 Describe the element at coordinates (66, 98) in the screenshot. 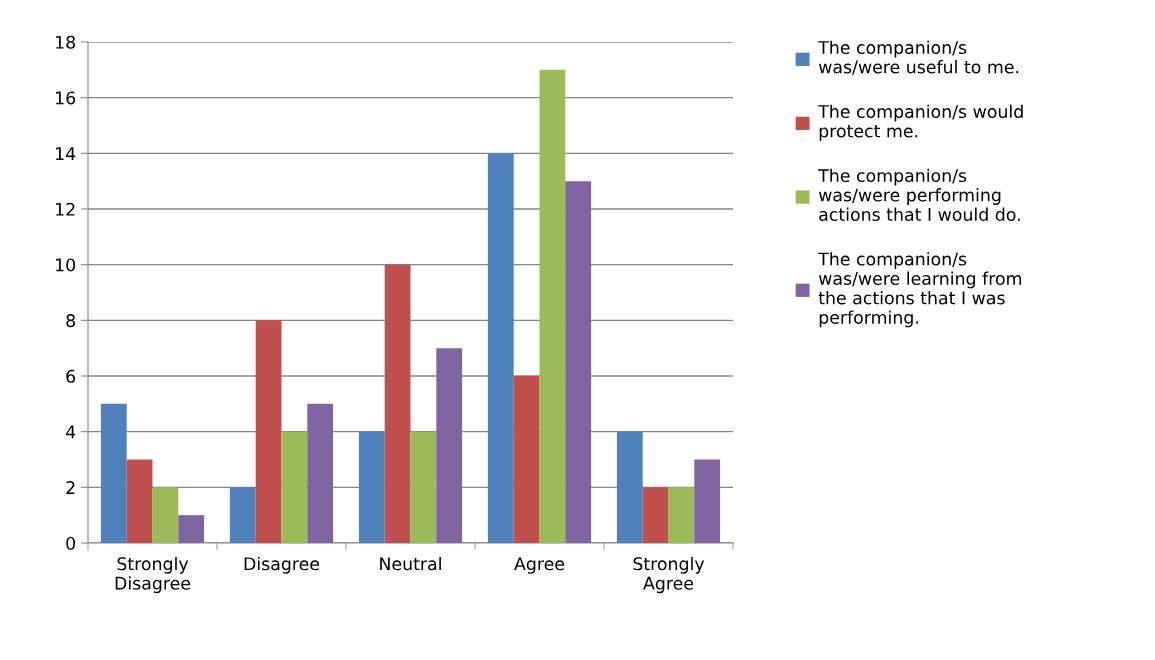

I see `y-tick-label: 16` at that location.